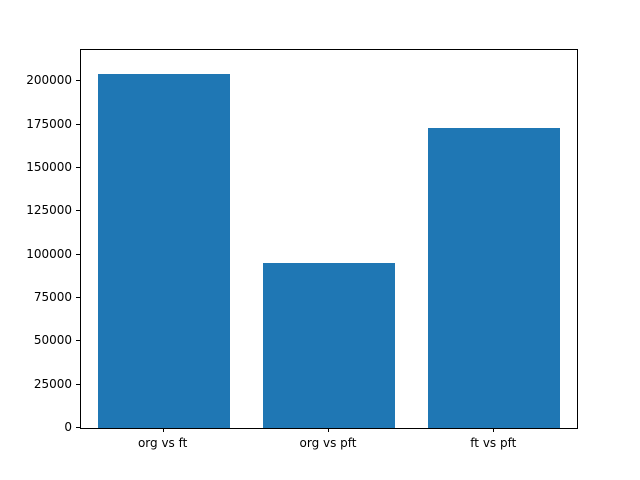 The height and width of the screenshot is (480, 640). I want to click on x-tick-label: ft vs pft, so click(493, 443).